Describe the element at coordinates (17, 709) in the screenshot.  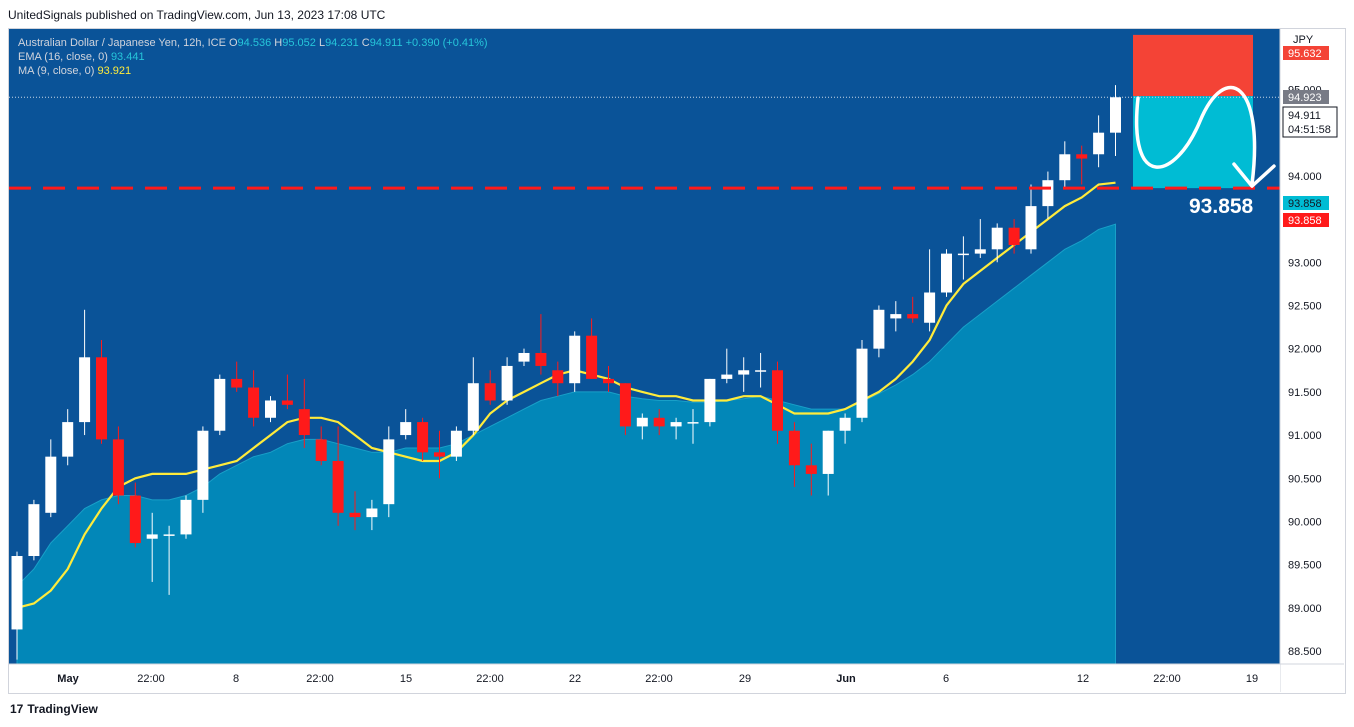
I see `tradingview-logo-icon: 17` at that location.